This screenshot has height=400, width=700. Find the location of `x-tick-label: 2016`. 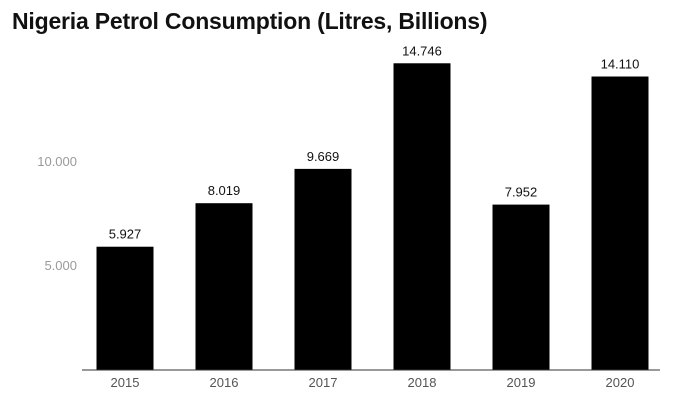

x-tick-label: 2016 is located at coordinates (224, 382).